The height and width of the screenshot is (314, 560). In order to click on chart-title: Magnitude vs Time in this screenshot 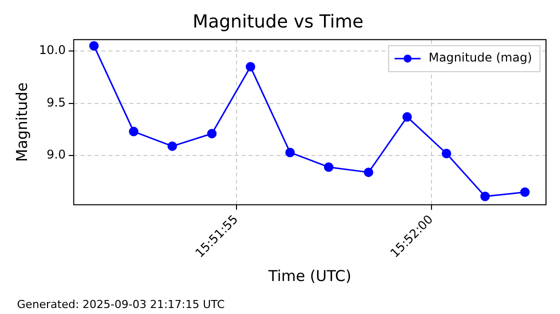, I will do `click(278, 21)`.